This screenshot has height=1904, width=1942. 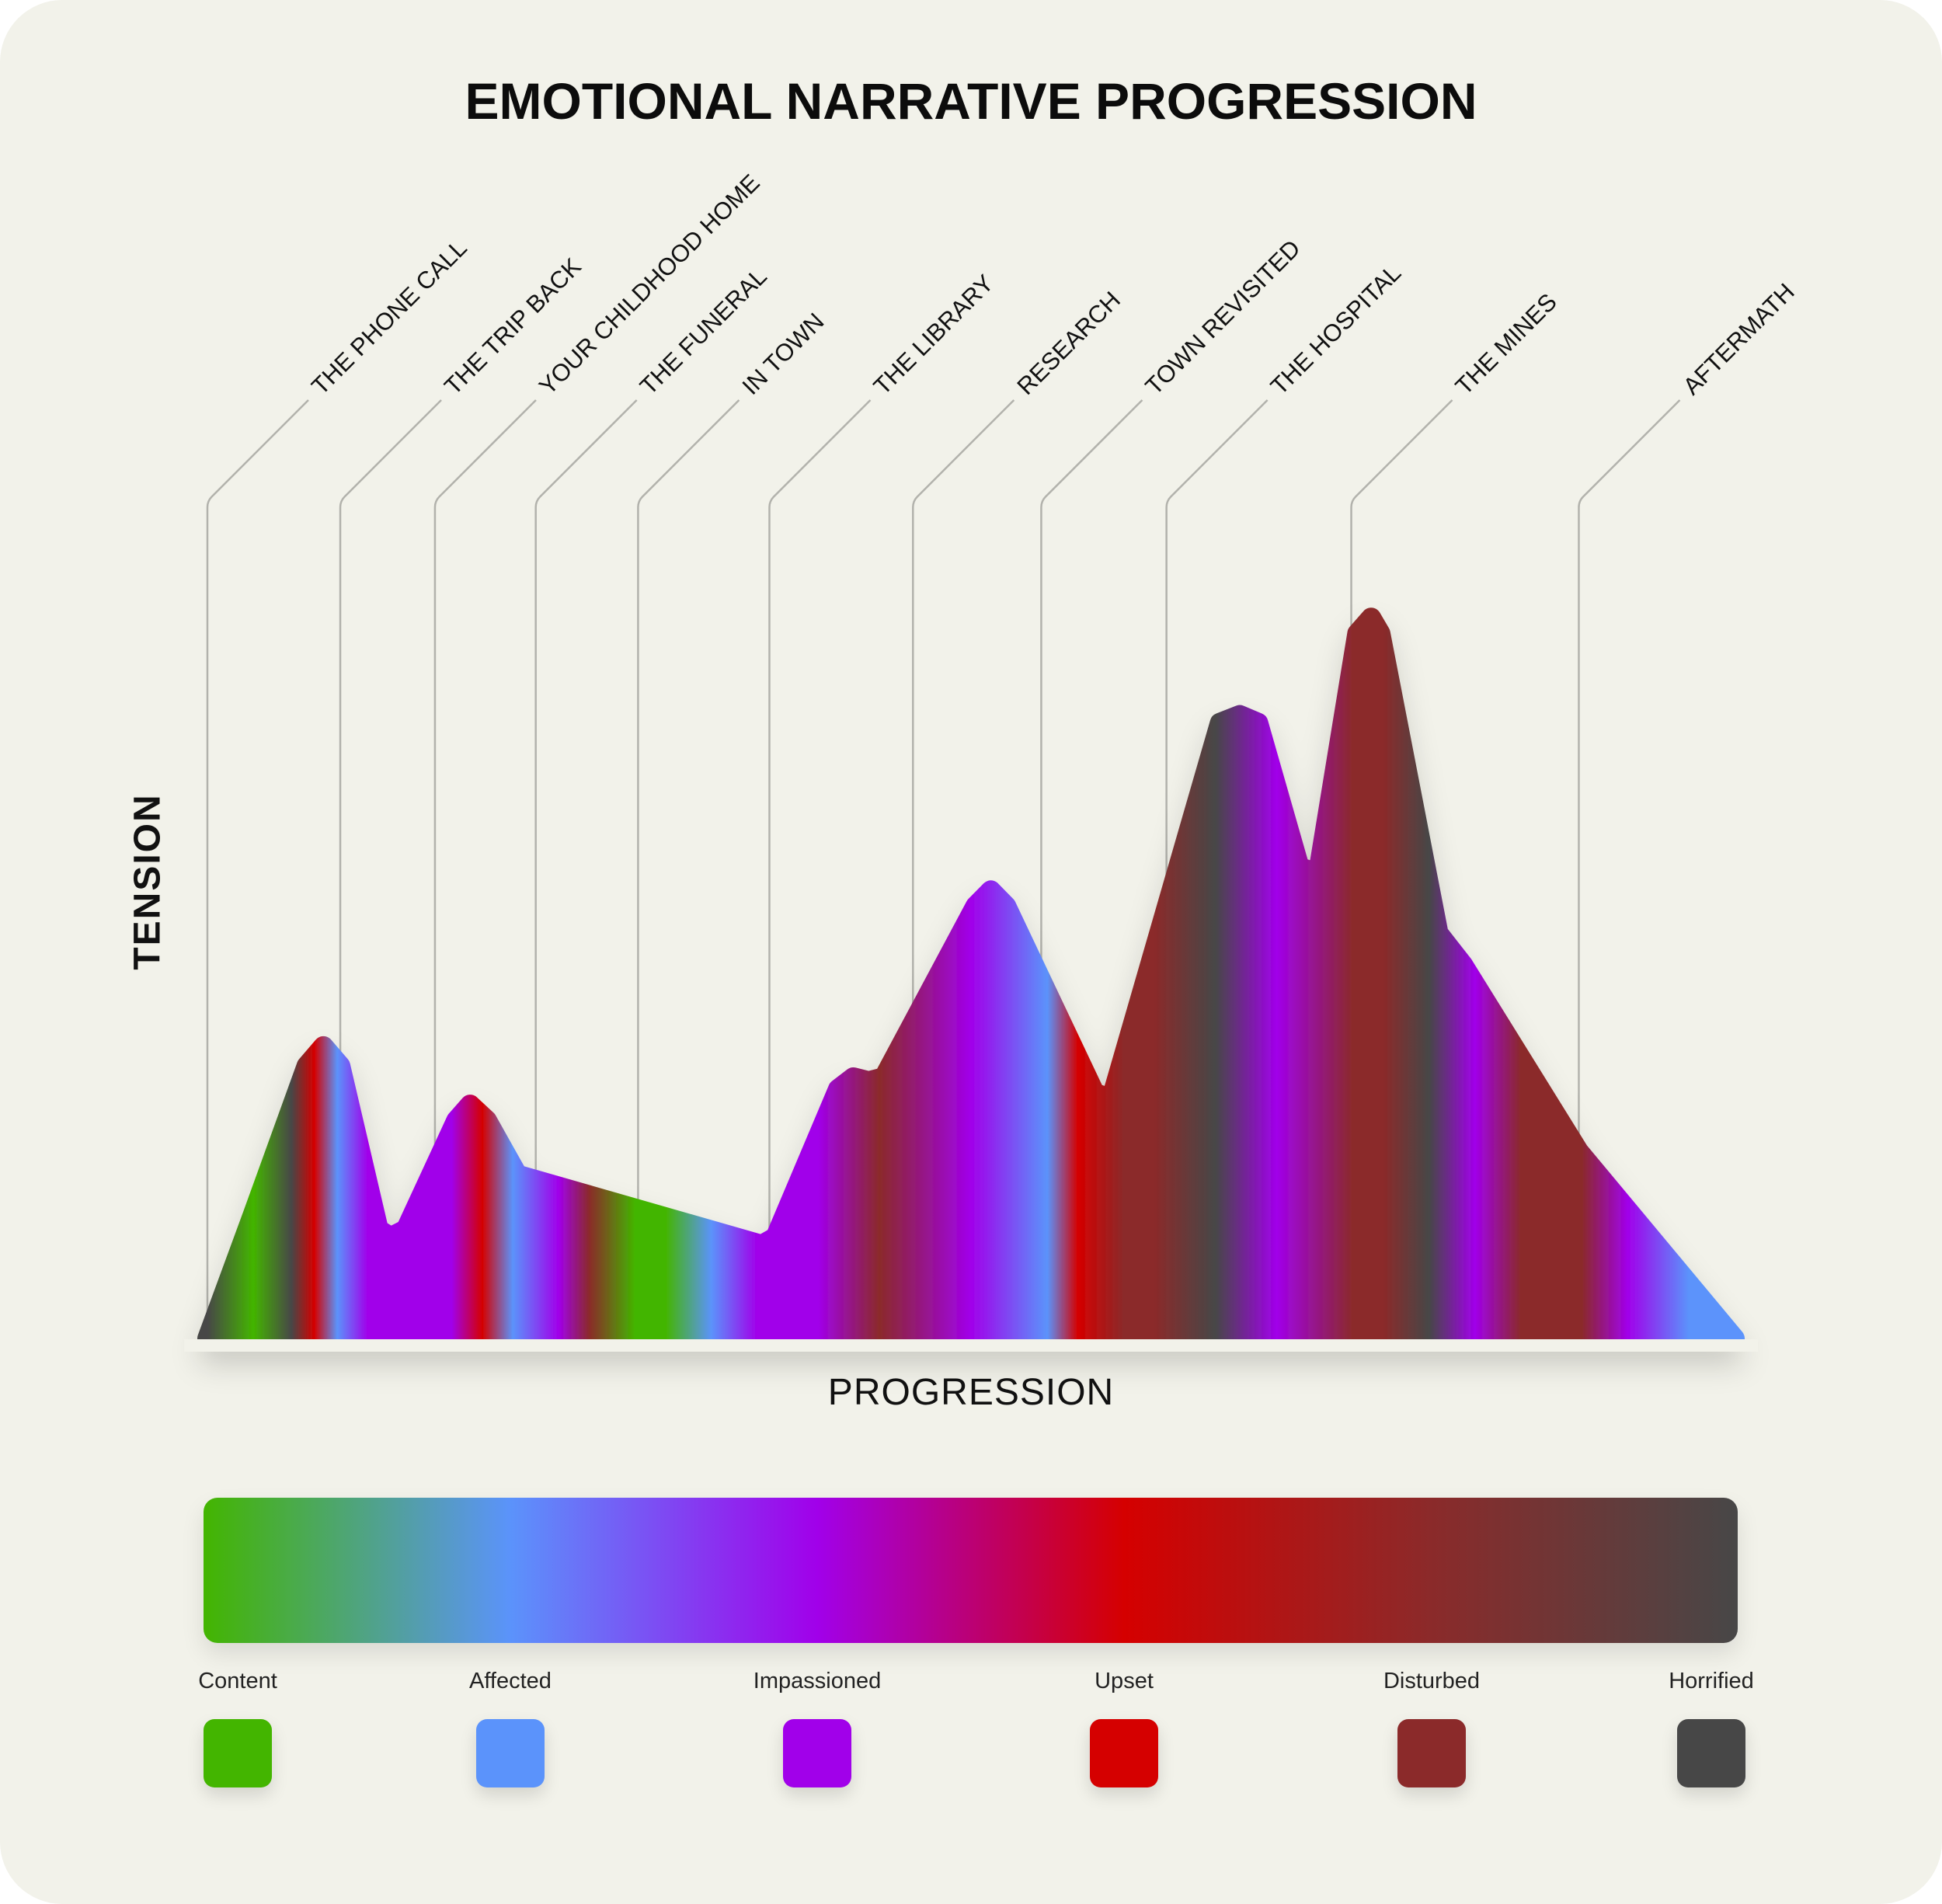 I want to click on y-axis-label: TENSION, so click(x=148, y=882).